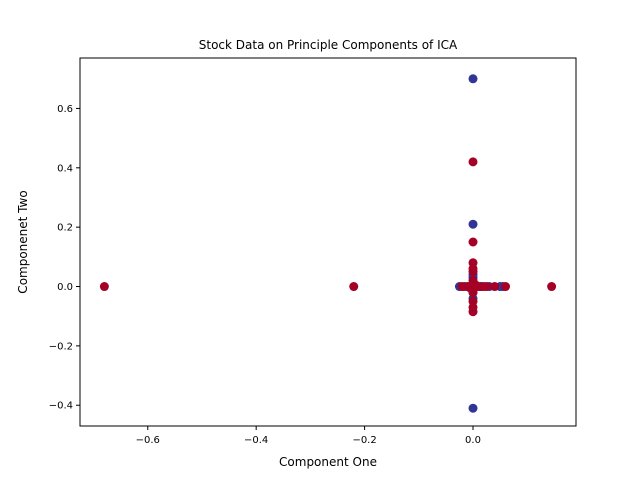 The image size is (640, 480). What do you see at coordinates (23, 241) in the screenshot?
I see `y-axis-label: Componenet Two` at bounding box center [23, 241].